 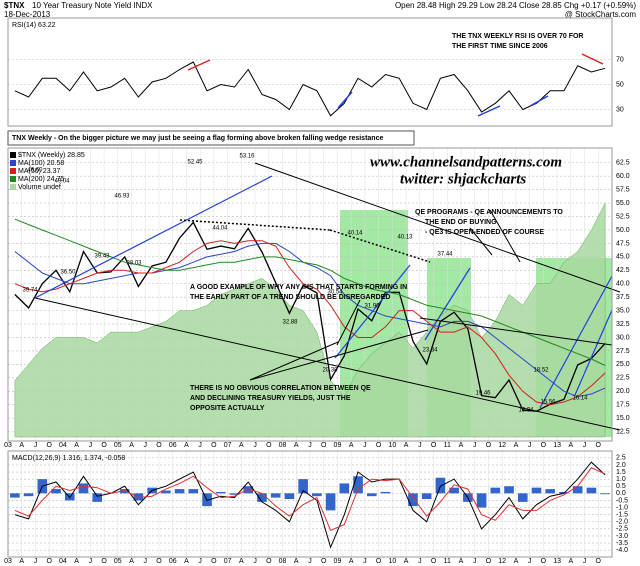 I want to click on rsi-arrow, so click(x=489, y=111).